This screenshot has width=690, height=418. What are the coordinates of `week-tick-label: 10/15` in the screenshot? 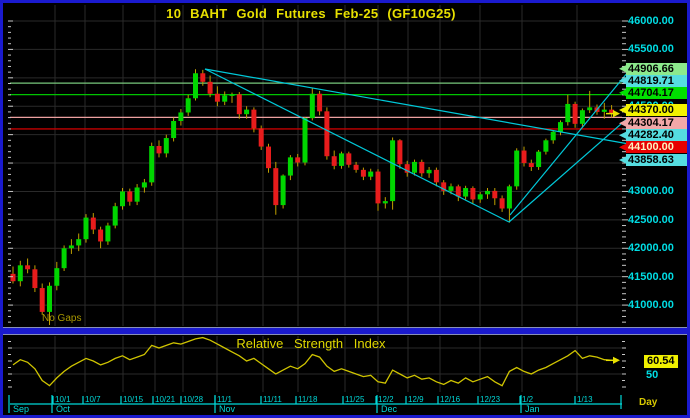 It's located at (133, 399).